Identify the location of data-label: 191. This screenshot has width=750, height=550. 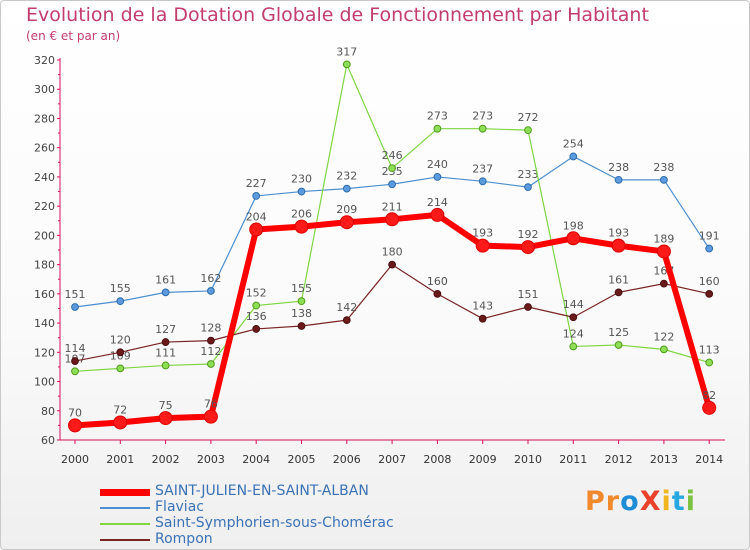
(709, 236).